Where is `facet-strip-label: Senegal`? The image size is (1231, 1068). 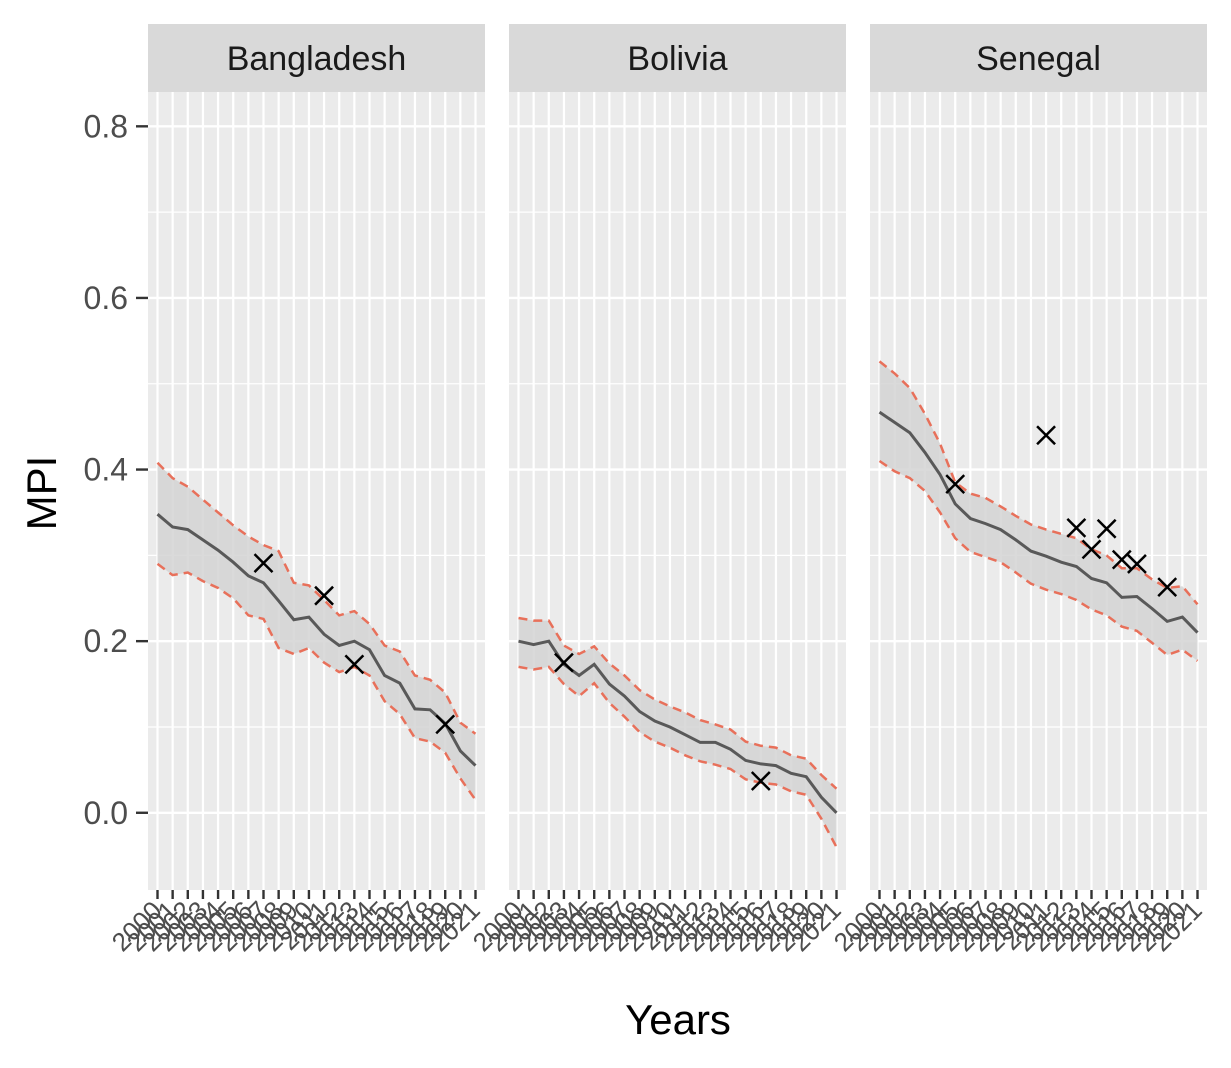 facet-strip-label: Senegal is located at coordinates (1038, 59).